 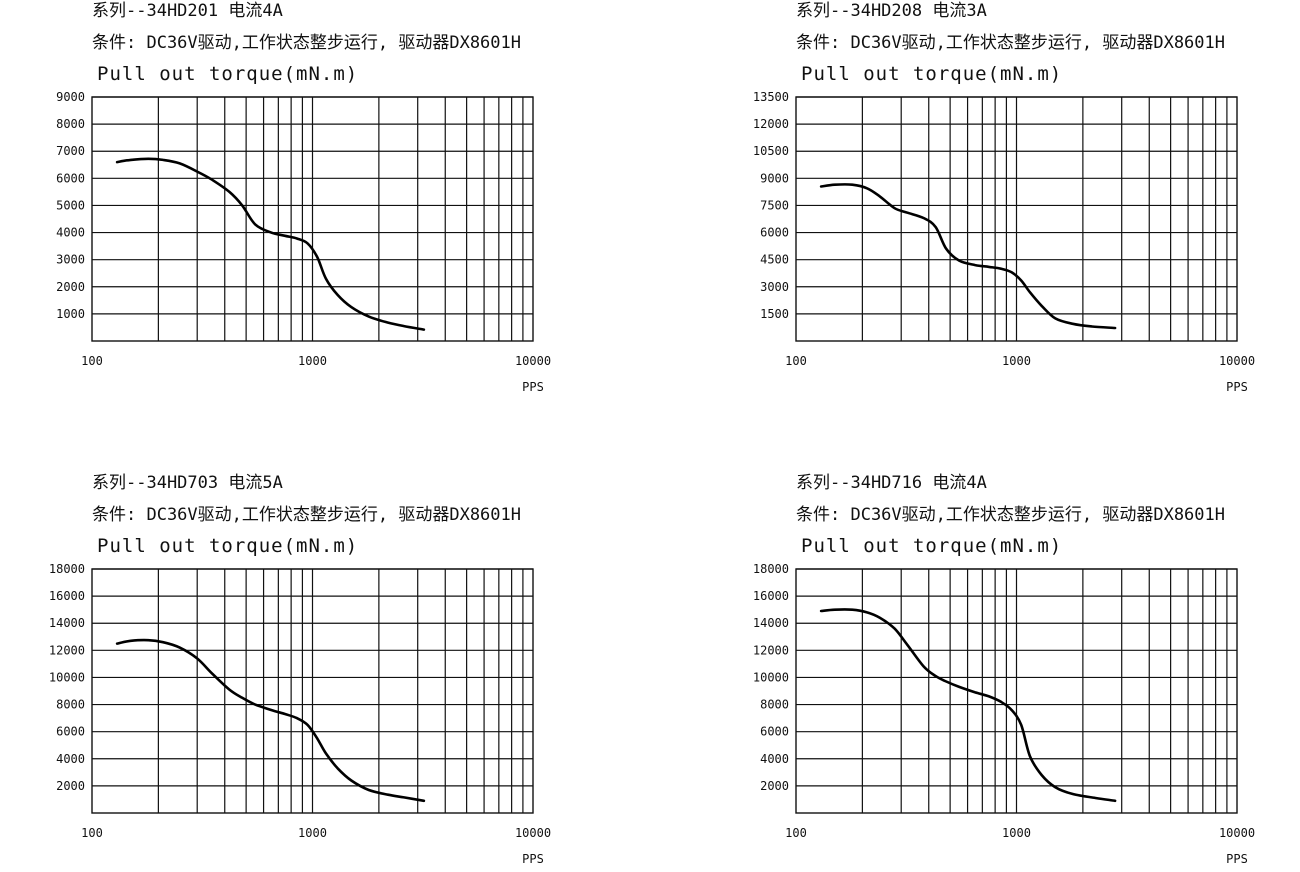 What do you see at coordinates (891, 483) in the screenshot?
I see `chart-series-title: 系列--34HD716 电流4A` at bounding box center [891, 483].